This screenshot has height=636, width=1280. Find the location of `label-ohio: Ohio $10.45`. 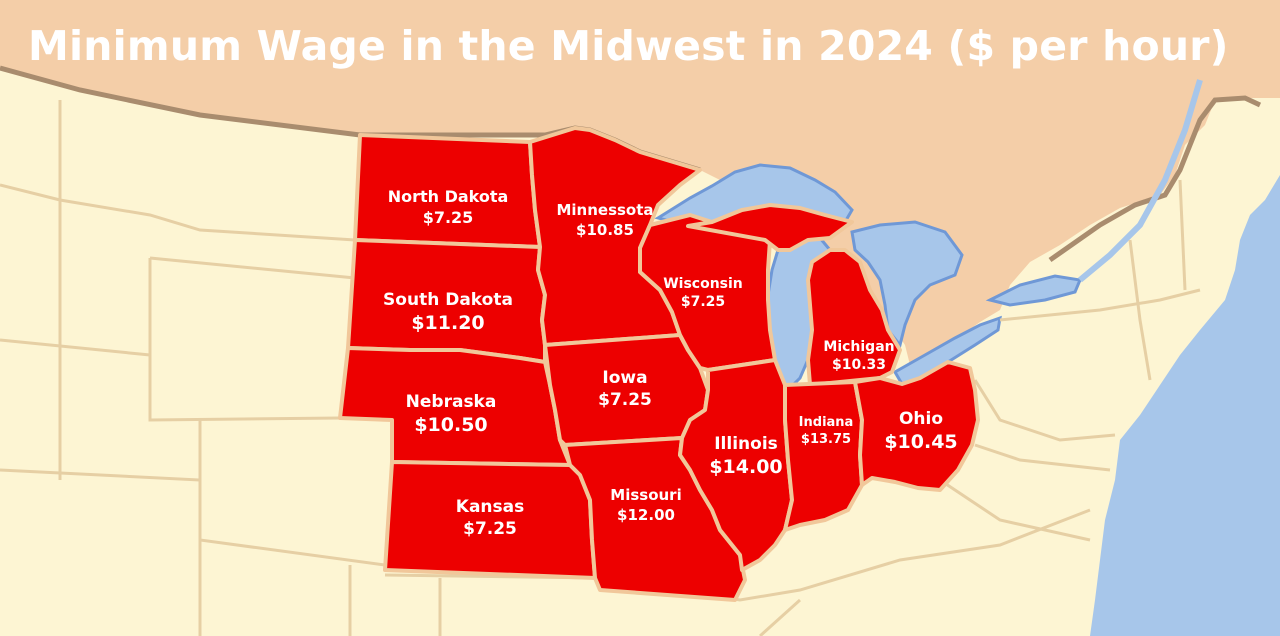

label-ohio: Ohio $10.45 is located at coordinates (920, 432).